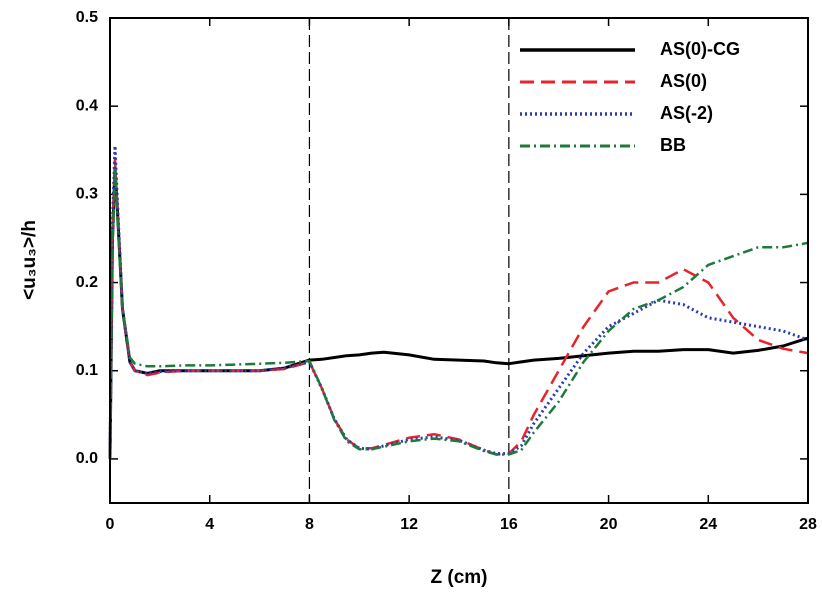 This screenshot has height=595, width=822. What do you see at coordinates (87, 105) in the screenshot?
I see `y-tick-label: 0.4` at bounding box center [87, 105].